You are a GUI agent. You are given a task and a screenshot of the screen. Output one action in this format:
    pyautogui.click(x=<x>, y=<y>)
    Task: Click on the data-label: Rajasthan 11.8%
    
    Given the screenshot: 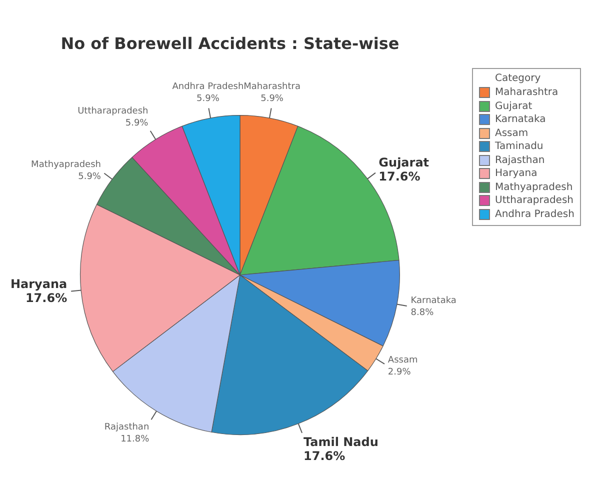 What is the action you would take?
    pyautogui.click(x=127, y=433)
    